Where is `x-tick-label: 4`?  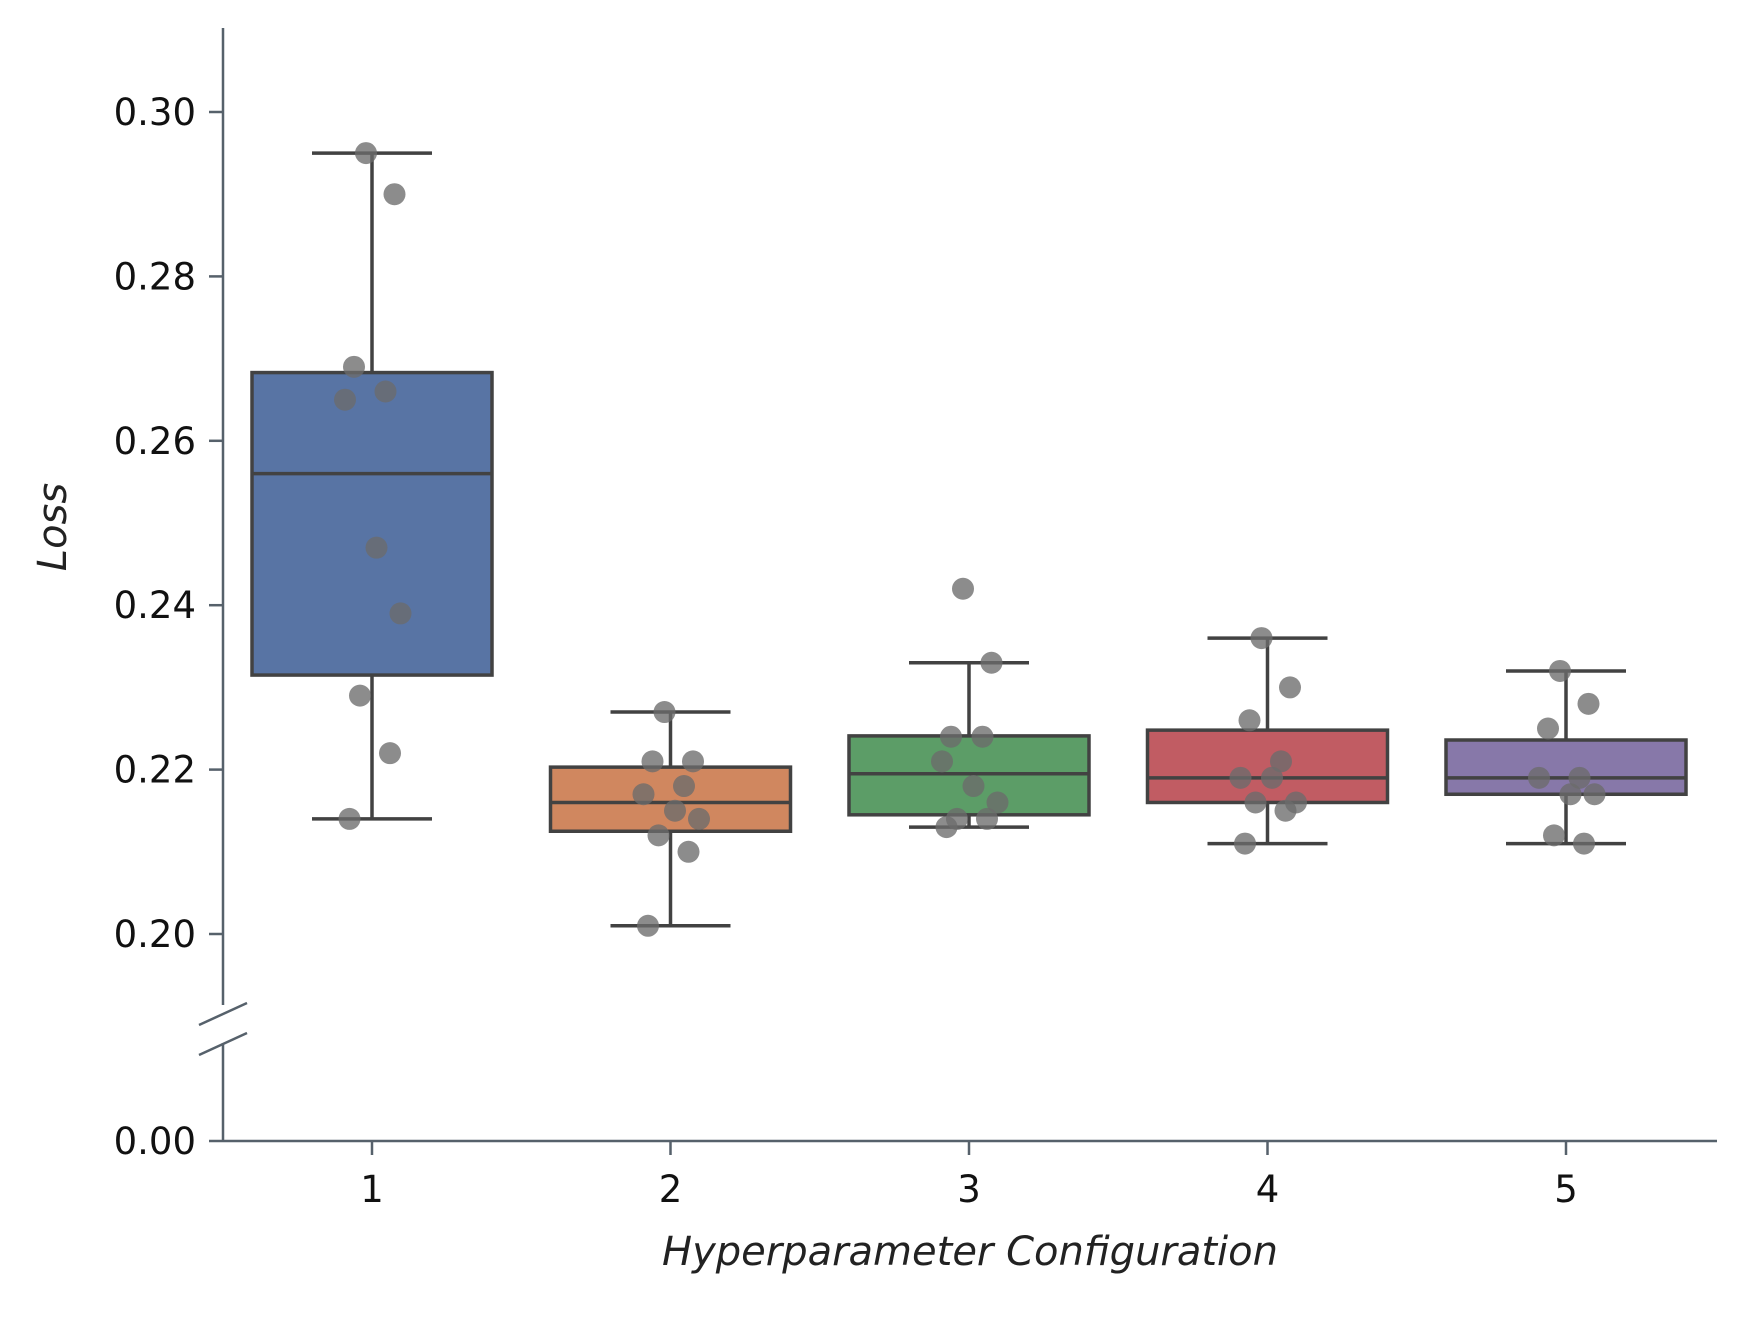
x-tick-label: 4 is located at coordinates (1268, 1189).